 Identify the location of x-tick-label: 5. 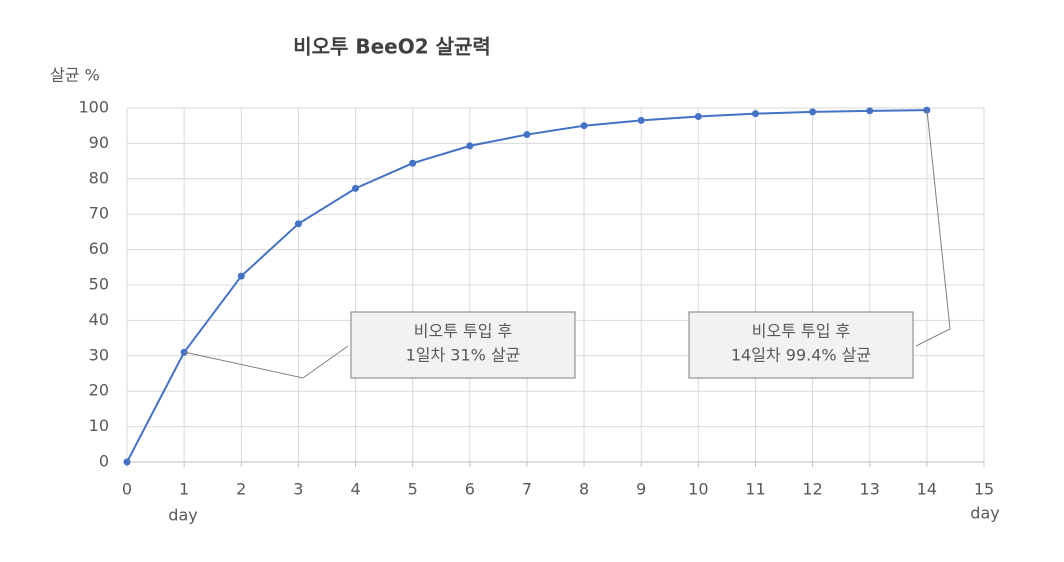
(413, 489).